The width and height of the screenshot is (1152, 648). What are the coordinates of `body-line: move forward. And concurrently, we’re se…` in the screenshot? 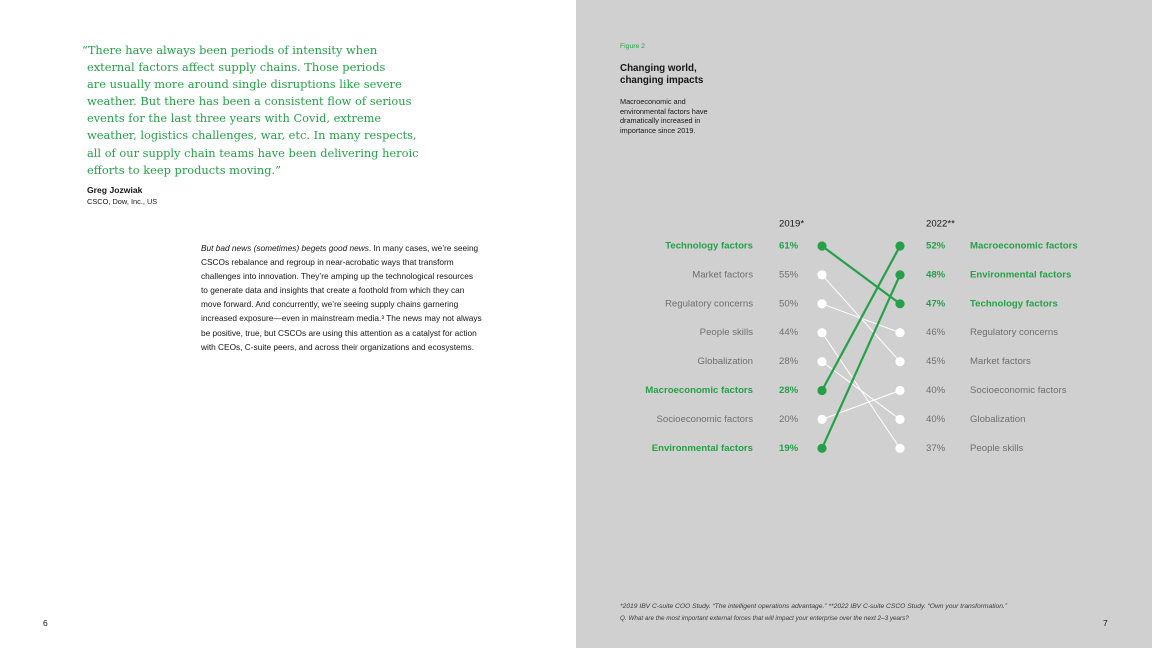 It's located at (330, 304).